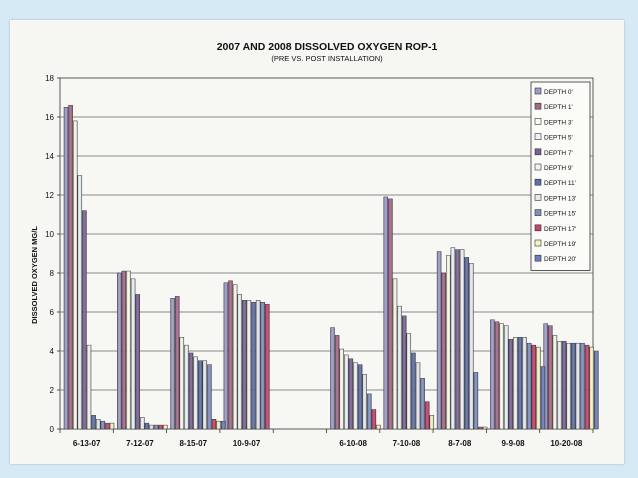 This screenshot has width=638, height=478. Describe the element at coordinates (87, 443) in the screenshot. I see `x-tick-label: 6-13-07` at that location.